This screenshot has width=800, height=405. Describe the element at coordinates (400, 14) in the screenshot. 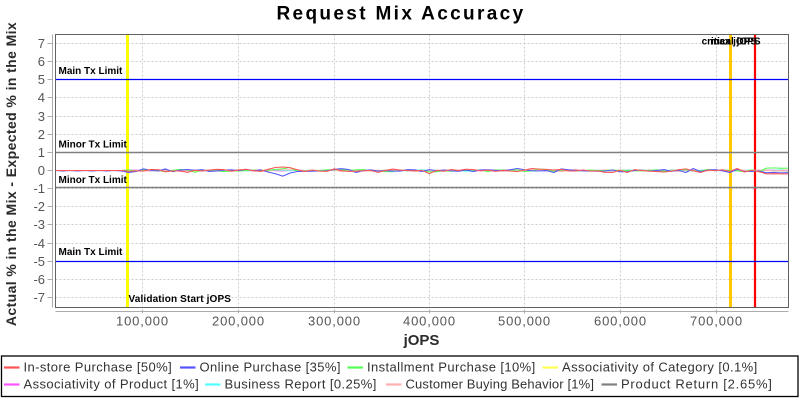

I see `svg-text: Request Mix Accuracy` at that location.